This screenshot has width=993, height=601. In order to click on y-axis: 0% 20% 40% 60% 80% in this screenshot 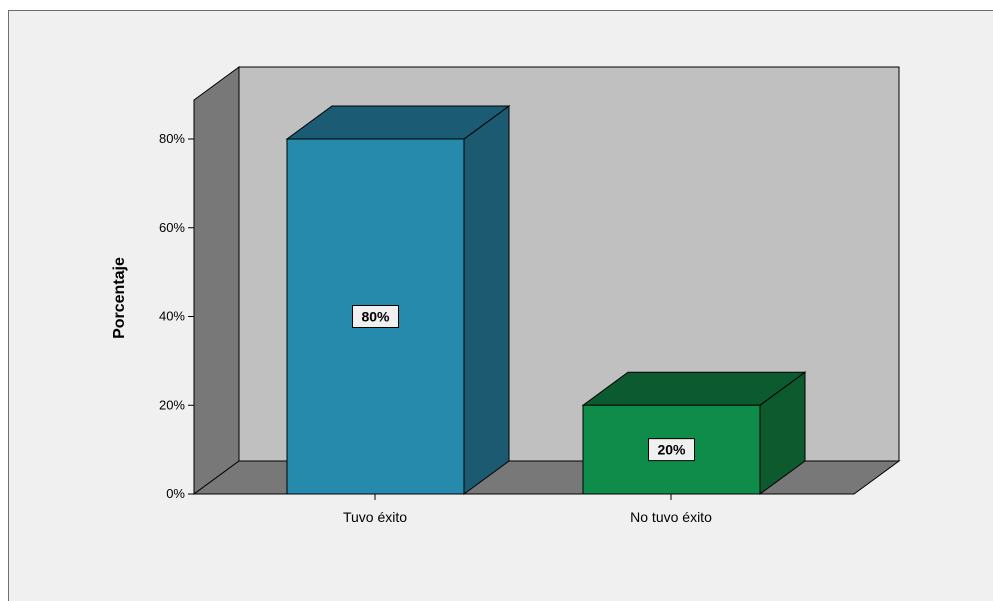, I will do `click(176, 316)`.